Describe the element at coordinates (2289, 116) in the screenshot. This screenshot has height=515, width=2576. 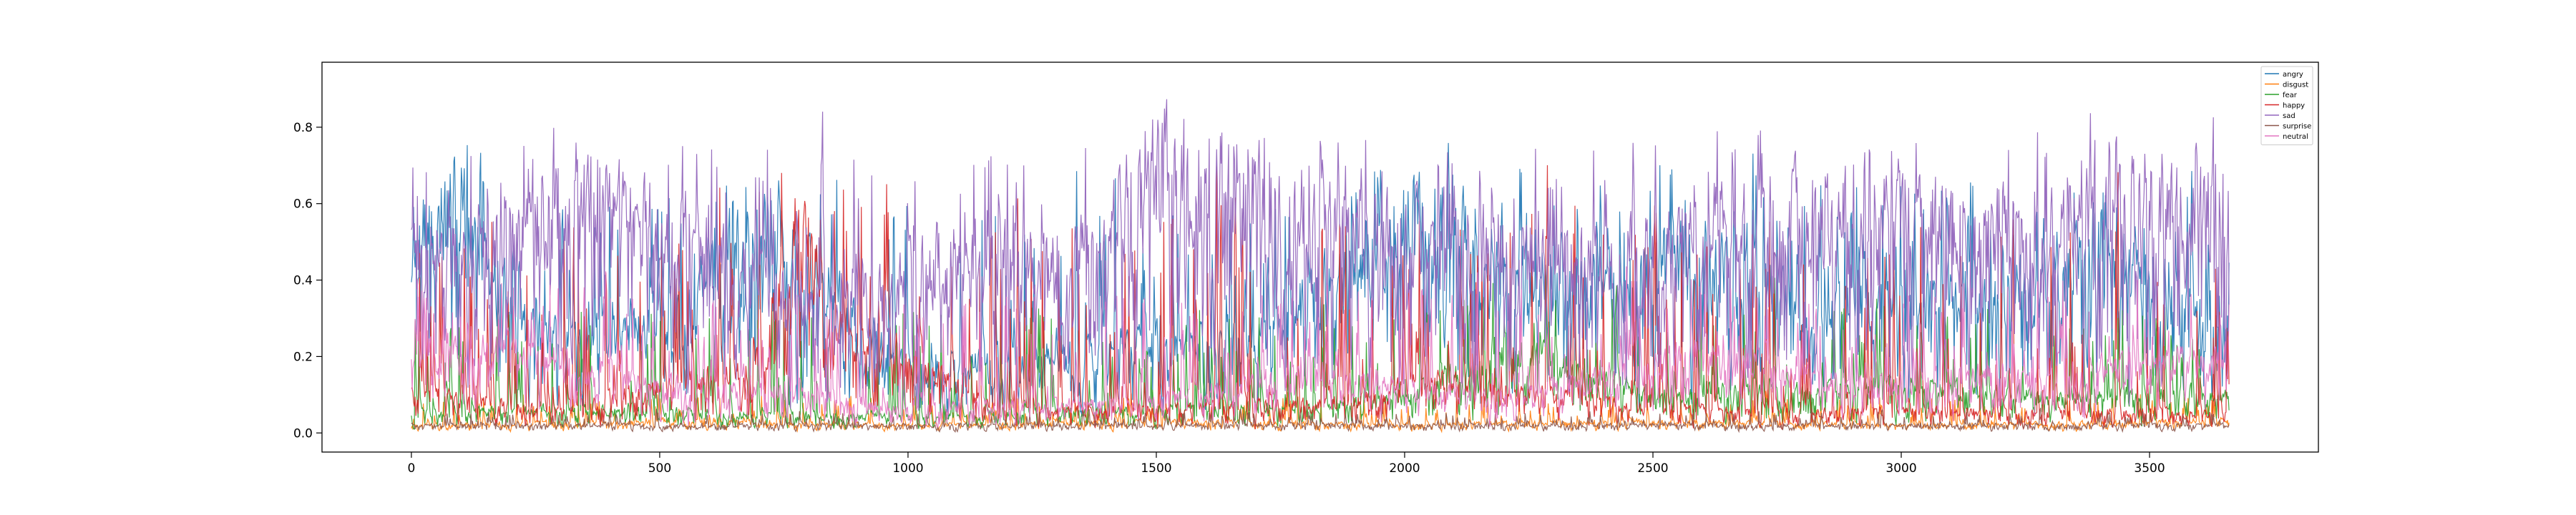
I see `legend-label-sad: sad` at that location.